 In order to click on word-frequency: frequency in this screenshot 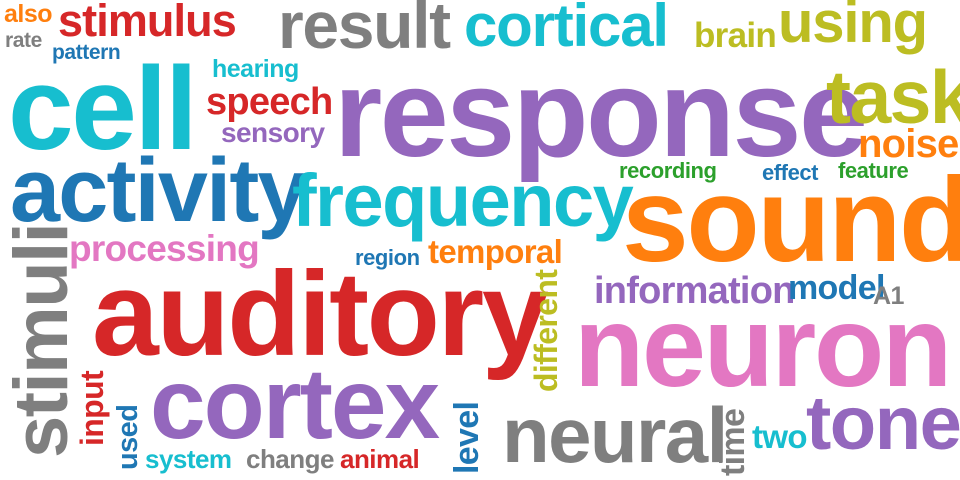, I will do `click(463, 200)`.